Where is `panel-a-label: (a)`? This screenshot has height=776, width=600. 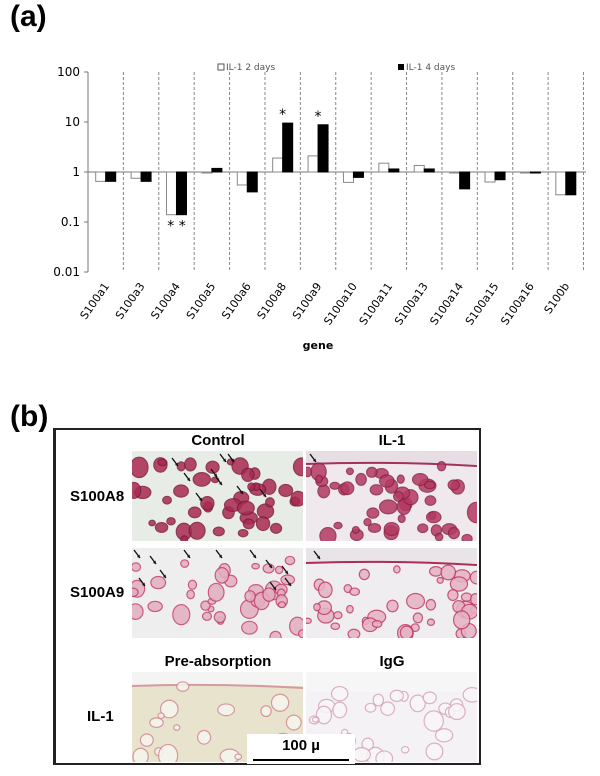 panel-a-label: (a) is located at coordinates (28, 16).